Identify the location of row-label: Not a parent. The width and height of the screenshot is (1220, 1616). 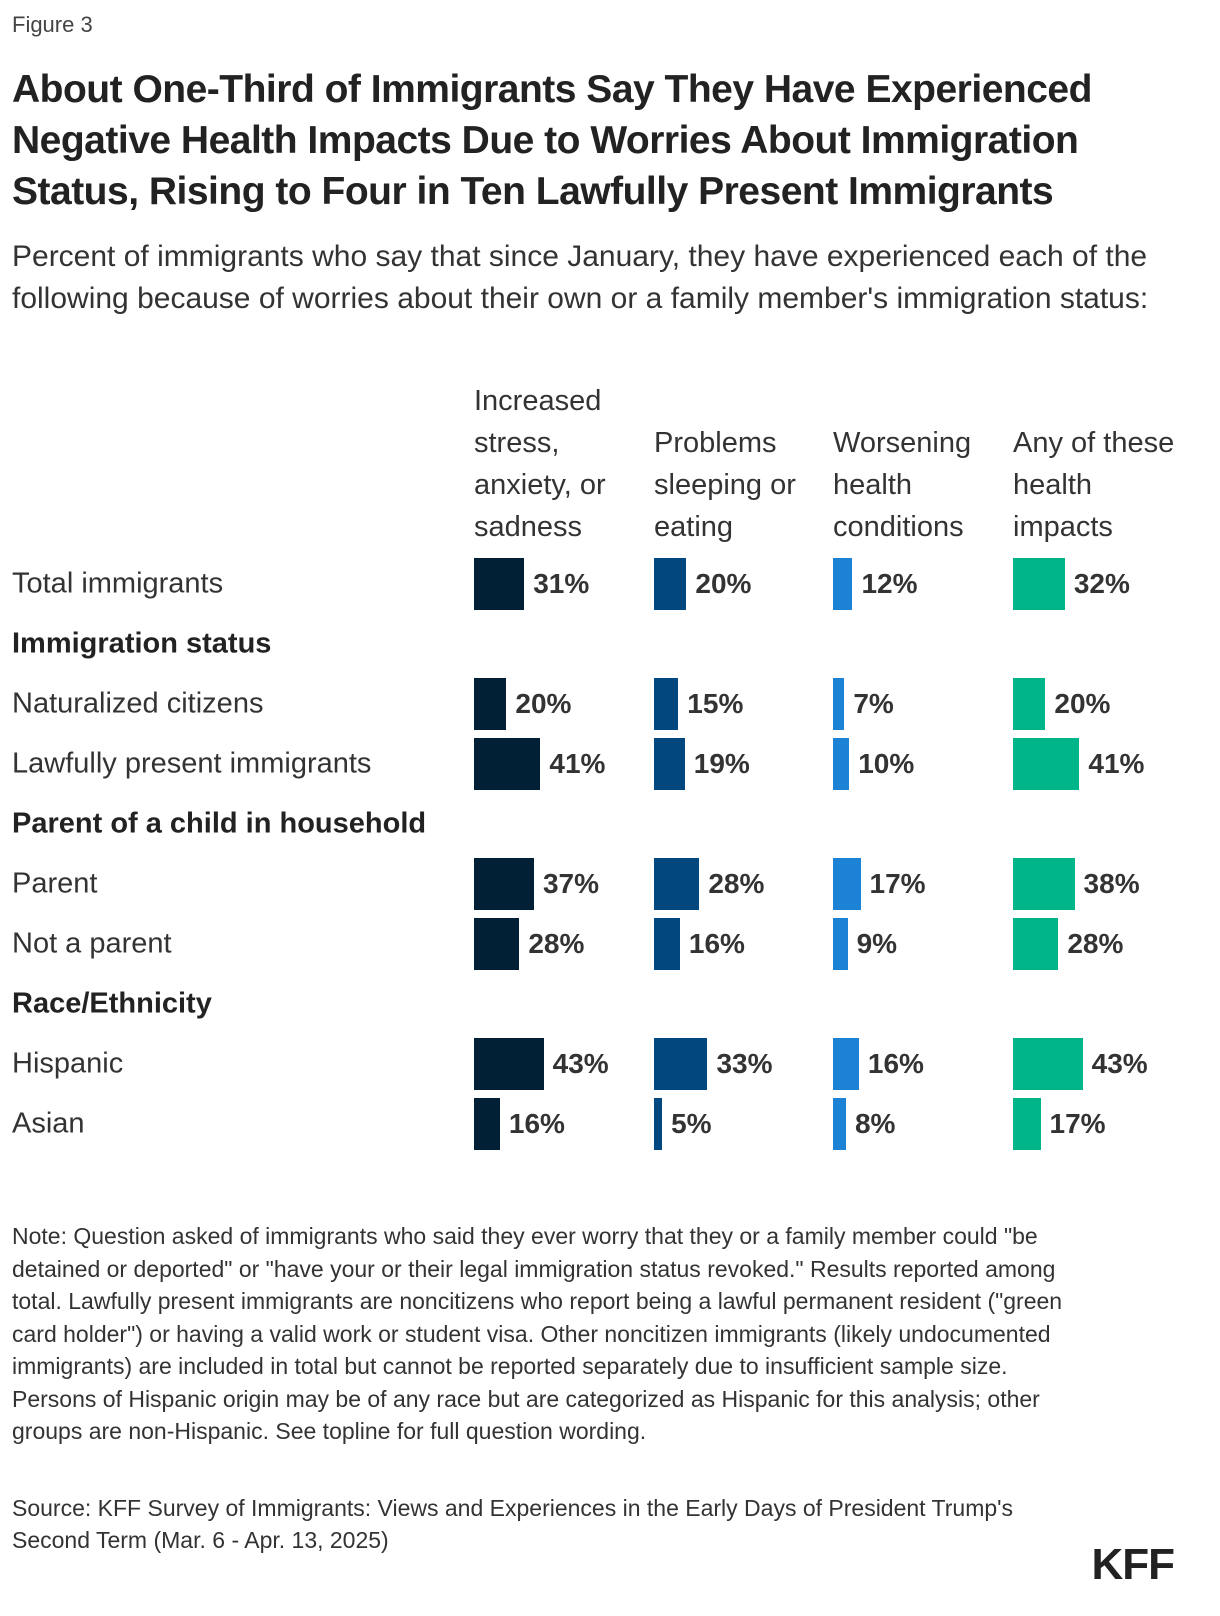
(92, 943).